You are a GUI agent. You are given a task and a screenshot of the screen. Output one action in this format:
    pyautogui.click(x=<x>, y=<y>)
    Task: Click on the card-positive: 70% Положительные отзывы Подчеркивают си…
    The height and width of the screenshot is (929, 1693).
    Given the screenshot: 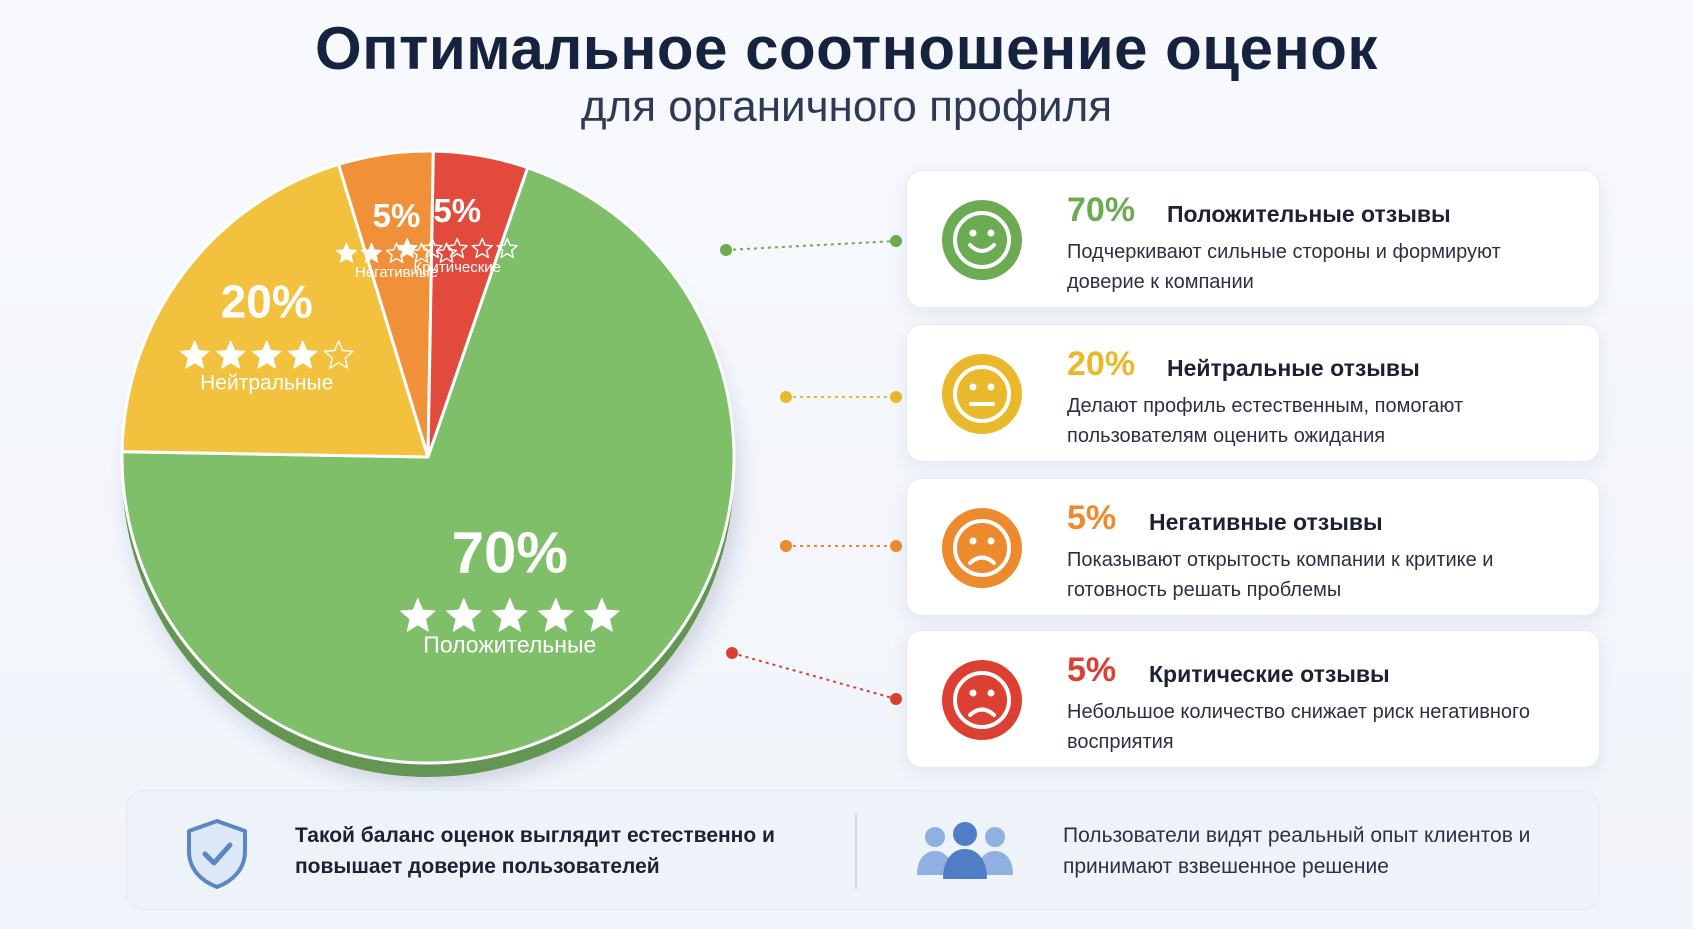 What is the action you would take?
    pyautogui.click(x=1253, y=239)
    